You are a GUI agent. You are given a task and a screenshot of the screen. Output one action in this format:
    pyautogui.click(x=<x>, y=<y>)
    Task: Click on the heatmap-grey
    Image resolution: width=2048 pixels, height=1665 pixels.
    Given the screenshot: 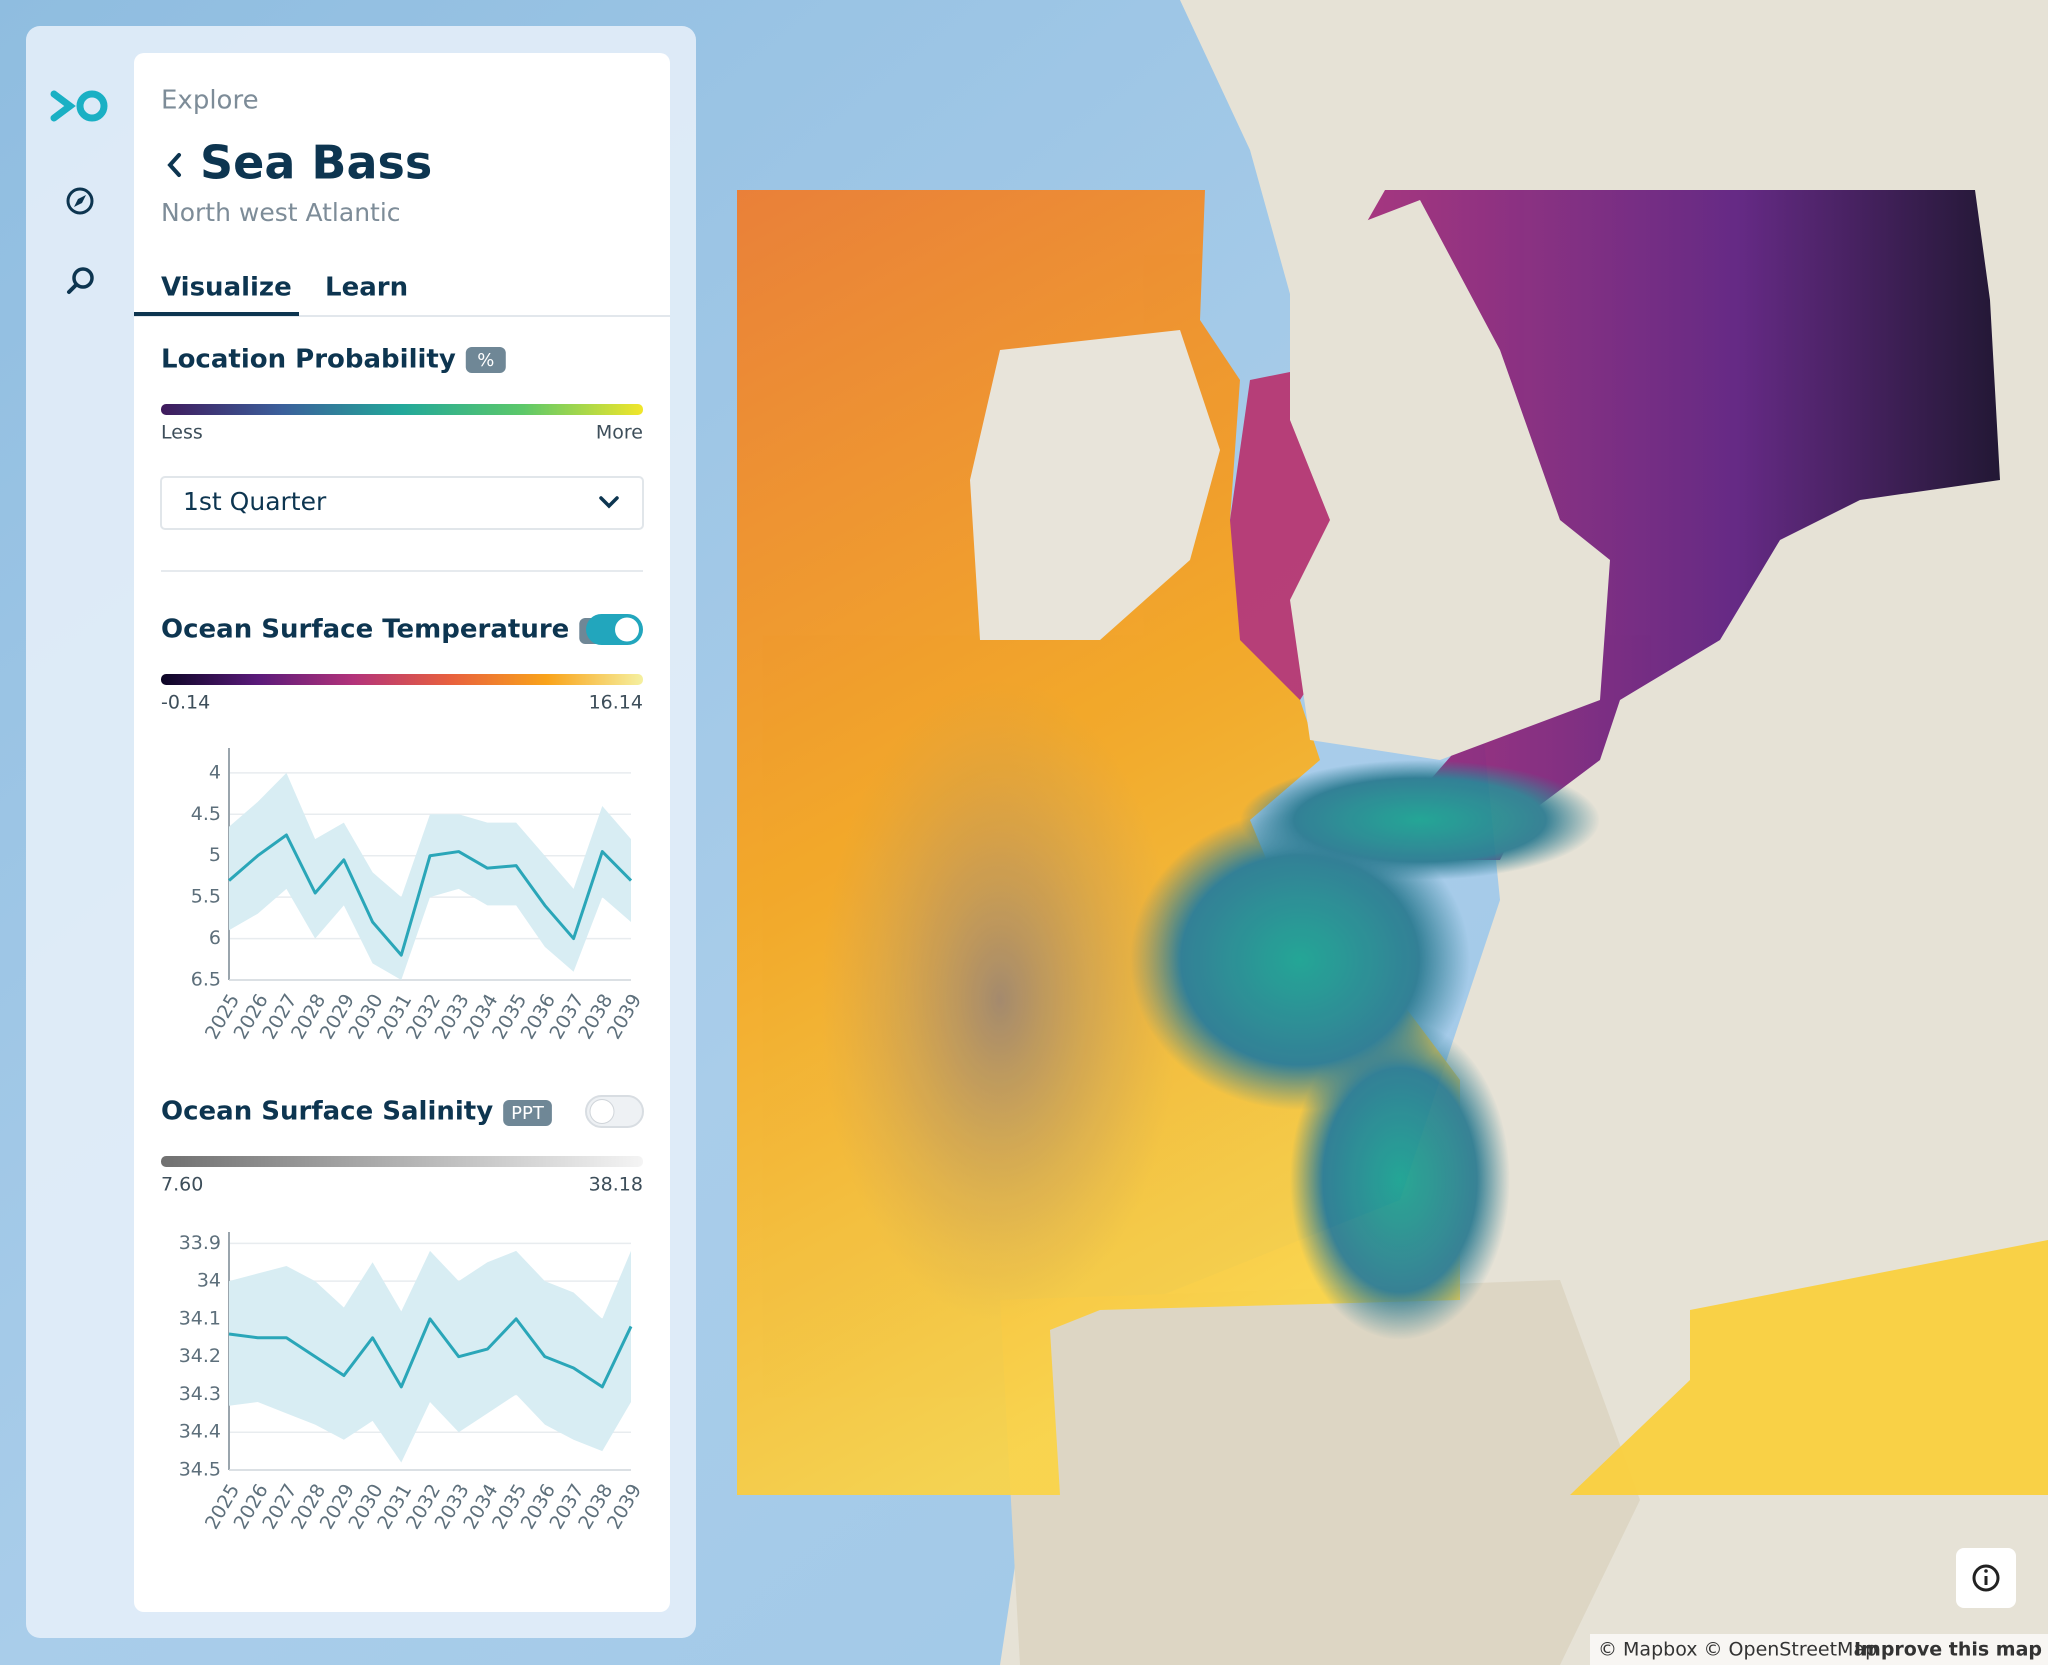 What is the action you would take?
    pyautogui.click(x=1000, y=1000)
    